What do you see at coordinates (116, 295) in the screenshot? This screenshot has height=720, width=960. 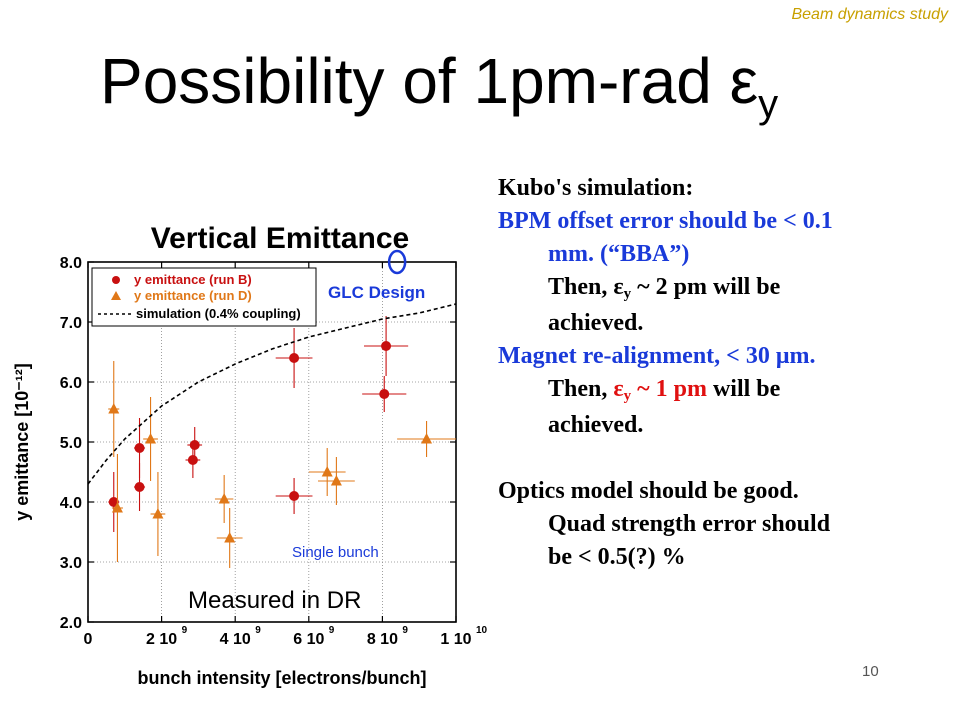 I see `legend-triangle-swatch` at bounding box center [116, 295].